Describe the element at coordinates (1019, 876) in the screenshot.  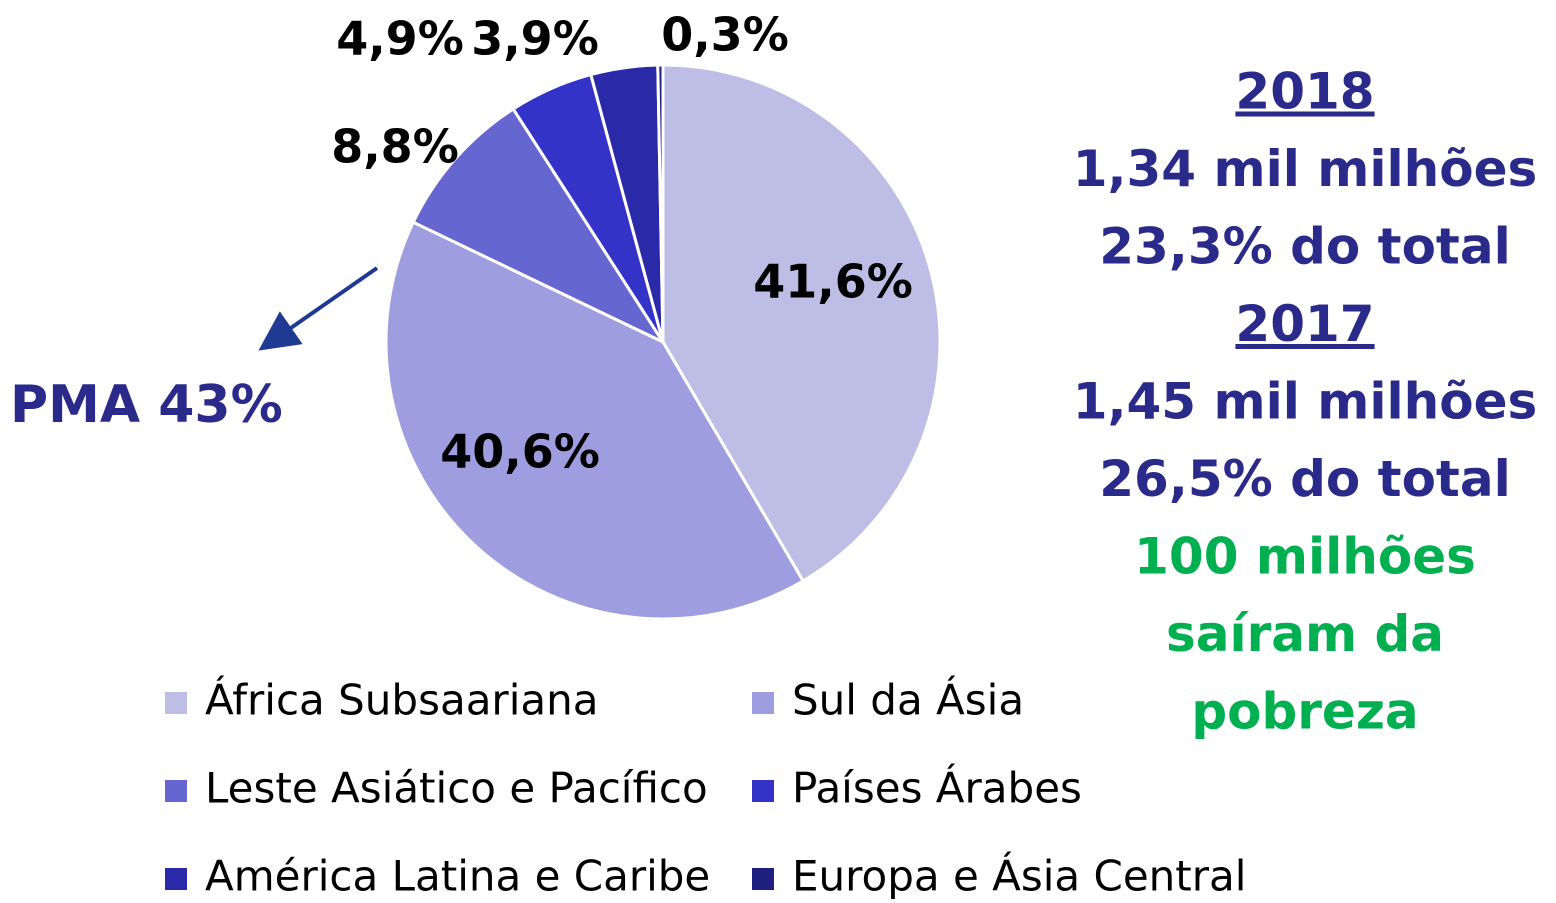
I see `legend-label: Europa e Ásia Central` at that location.